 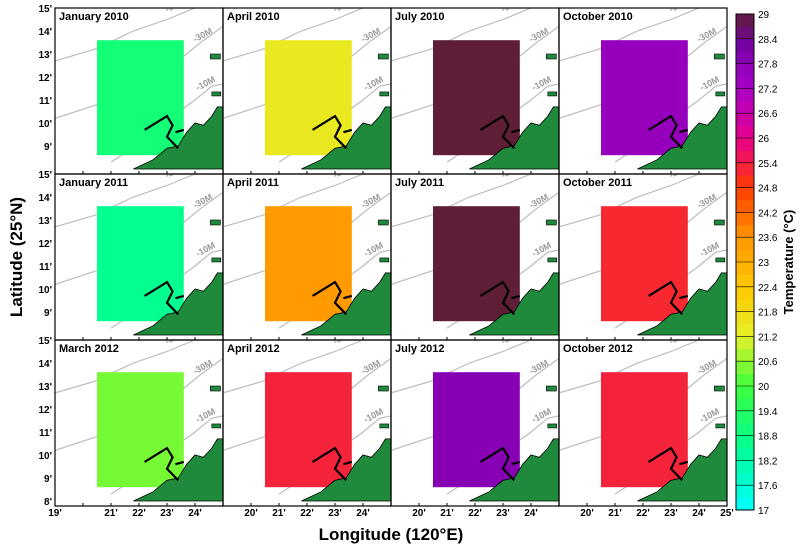 I want to click on colorbar-tick-label: 28.4, so click(x=768, y=40).